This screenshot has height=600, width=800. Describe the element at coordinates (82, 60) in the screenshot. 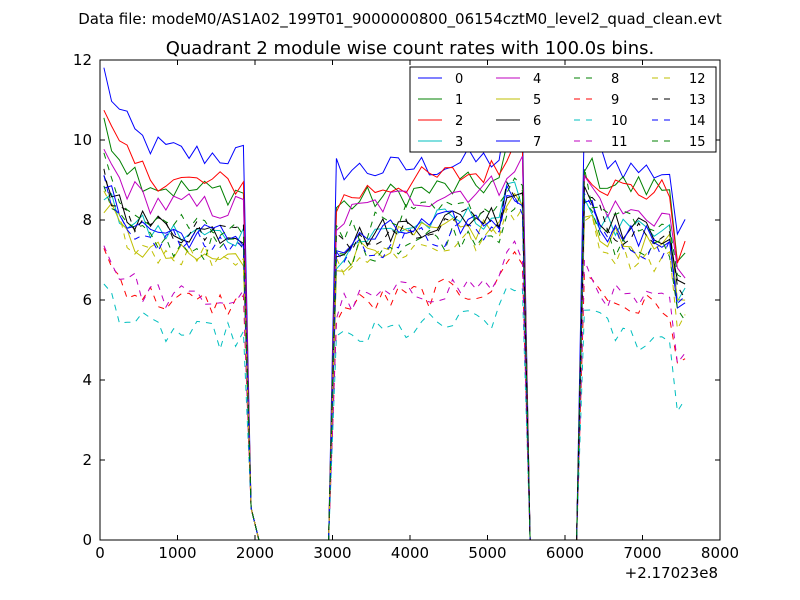

I see `y-tick-label: 12` at that location.